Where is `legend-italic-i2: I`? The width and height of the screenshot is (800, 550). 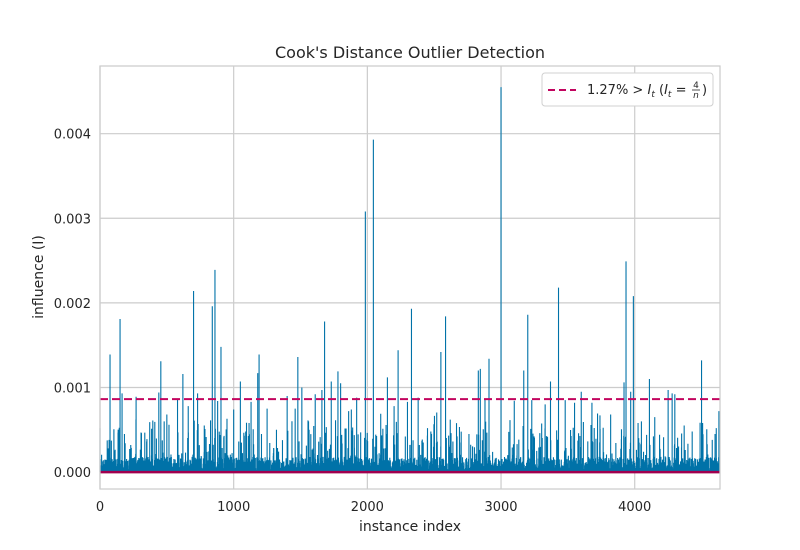 legend-italic-i2: I is located at coordinates (666, 90).